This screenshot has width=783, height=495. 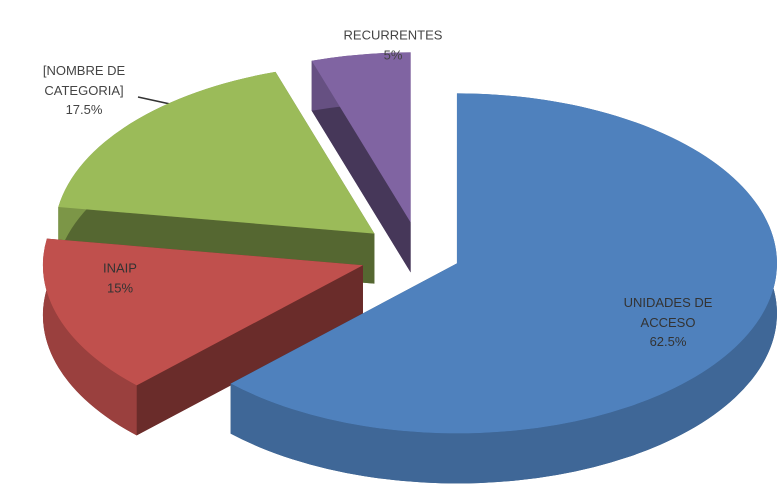 What do you see at coordinates (668, 312) in the screenshot?
I see `category-label: UNIDADES DE ACCESO` at bounding box center [668, 312].